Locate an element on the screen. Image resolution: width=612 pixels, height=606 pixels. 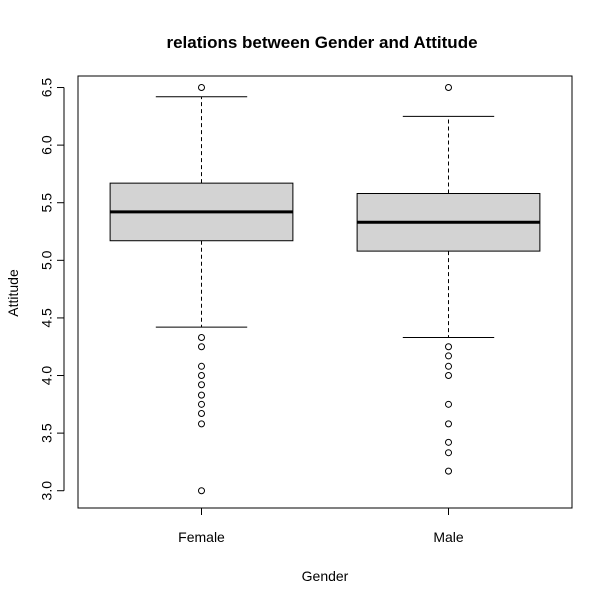
y-tick-label: 3.5 is located at coordinates (47, 433).